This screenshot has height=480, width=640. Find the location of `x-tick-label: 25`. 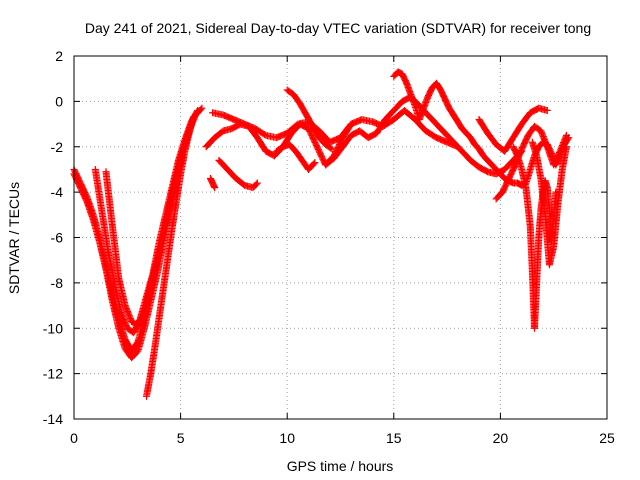

x-tick-label: 25 is located at coordinates (607, 438).